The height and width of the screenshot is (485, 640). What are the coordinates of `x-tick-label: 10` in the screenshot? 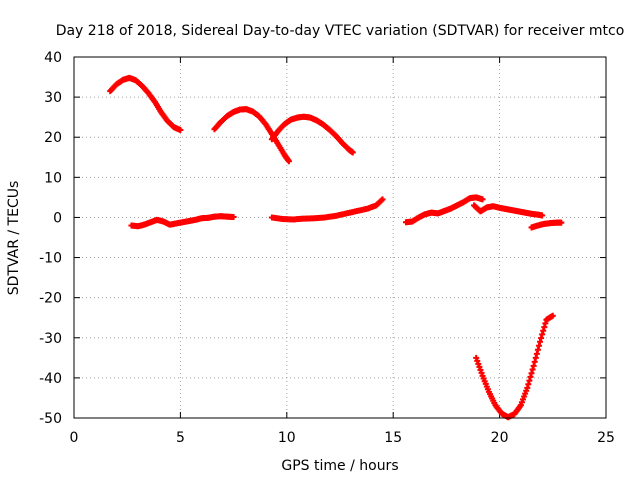 It's located at (287, 438).